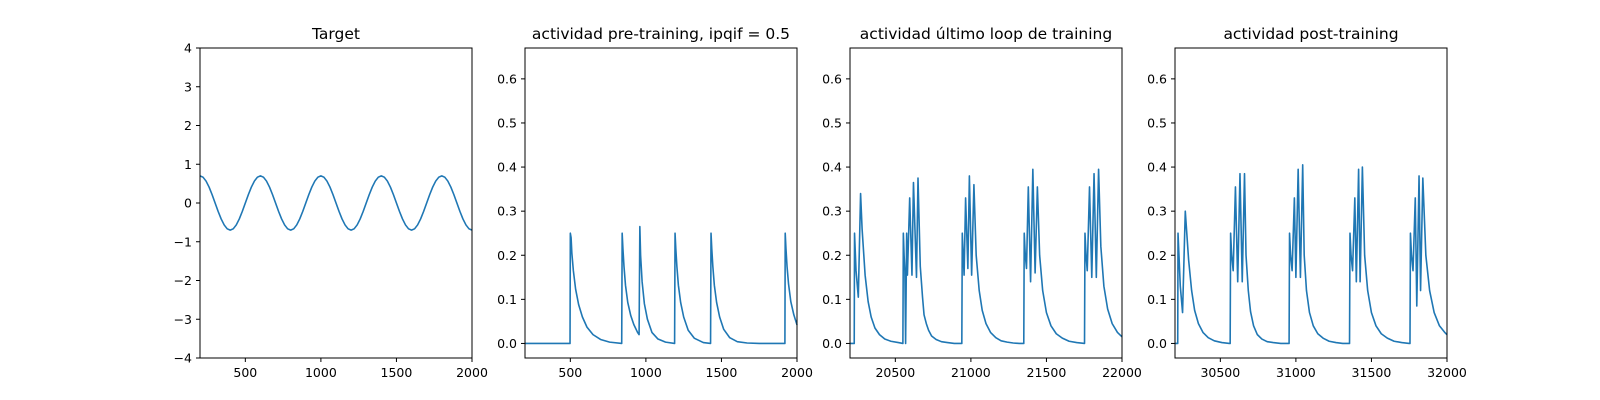 The image size is (1600, 400). What do you see at coordinates (335, 34) in the screenshot?
I see `subplot-title: Target` at bounding box center [335, 34].